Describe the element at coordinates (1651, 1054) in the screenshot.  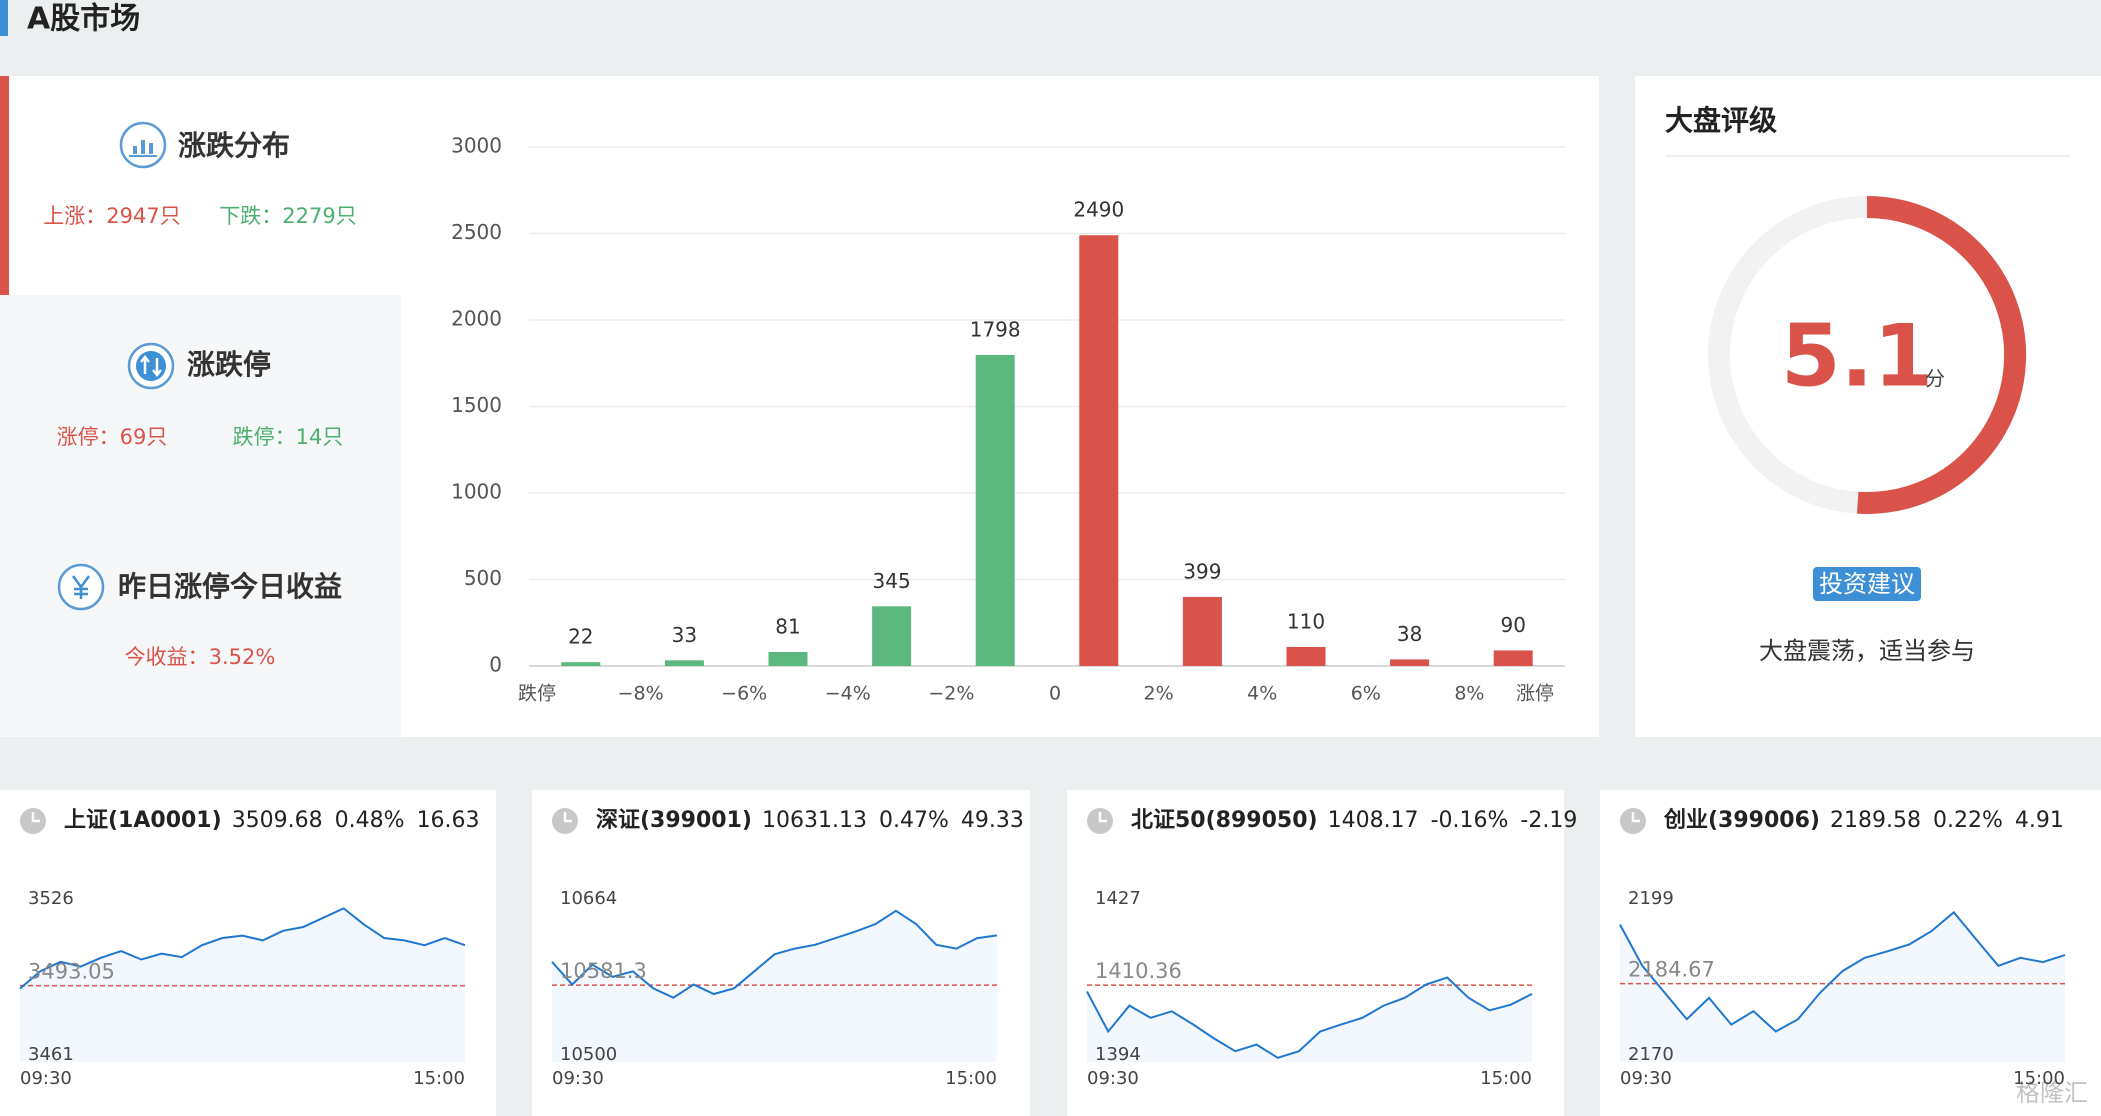
I see `y-min-label: 2170` at that location.